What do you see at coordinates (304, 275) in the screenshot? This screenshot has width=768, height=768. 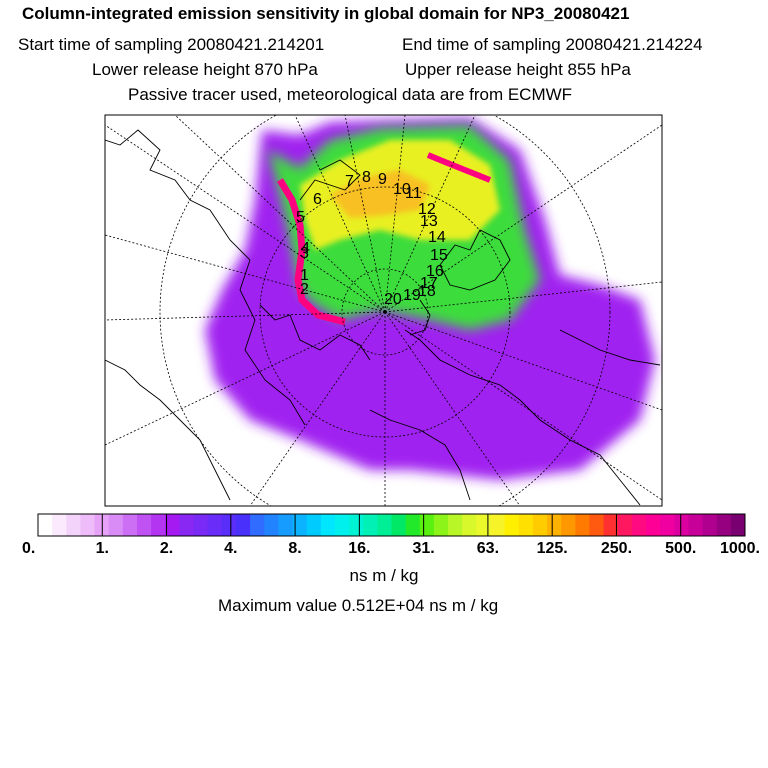 I see `trajectory-label-1: 1` at bounding box center [304, 275].